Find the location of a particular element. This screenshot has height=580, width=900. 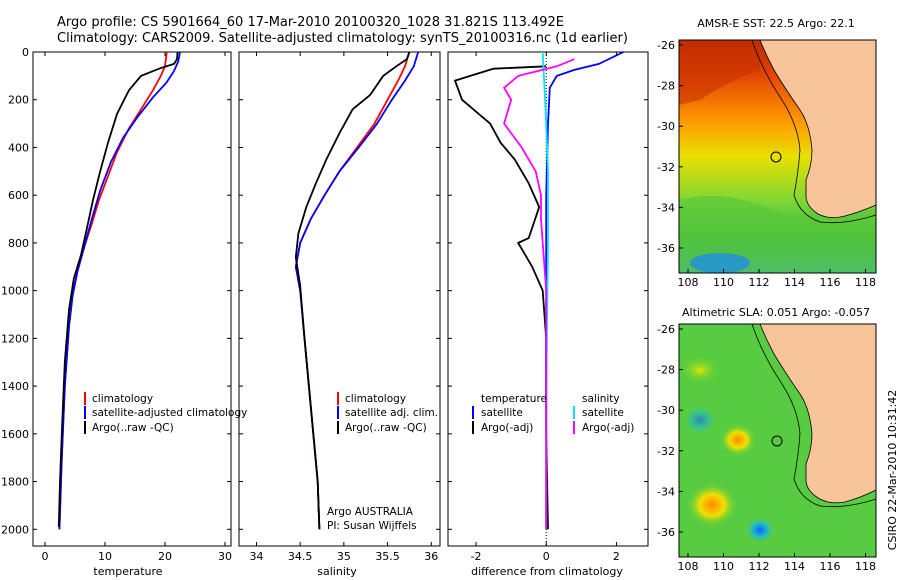

legend-salinity-heading: salinity is located at coordinates (601, 399).